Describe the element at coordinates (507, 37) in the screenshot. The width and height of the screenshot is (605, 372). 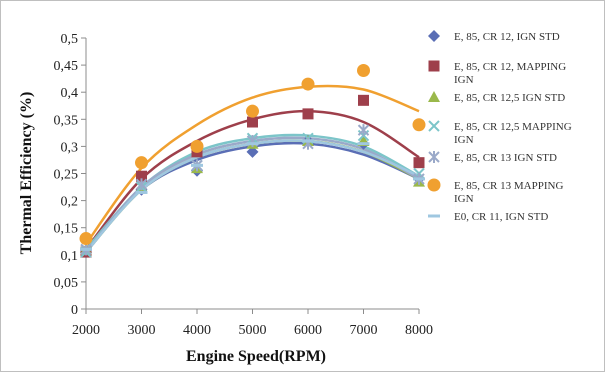
I see `legend-label-series-1: E, 85, CR 12, IGN STD` at that location.